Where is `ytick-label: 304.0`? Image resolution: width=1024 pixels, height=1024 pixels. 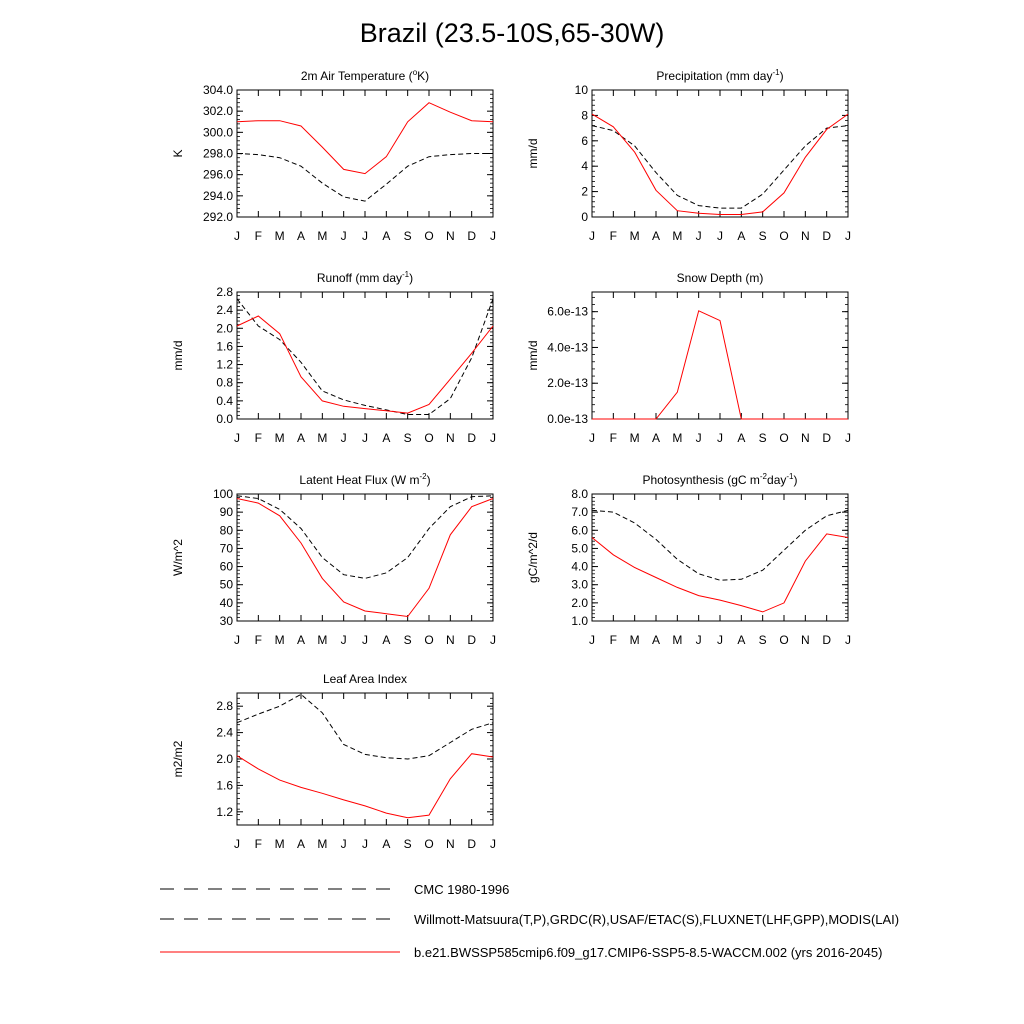 ytick-label: 304.0 is located at coordinates (218, 90).